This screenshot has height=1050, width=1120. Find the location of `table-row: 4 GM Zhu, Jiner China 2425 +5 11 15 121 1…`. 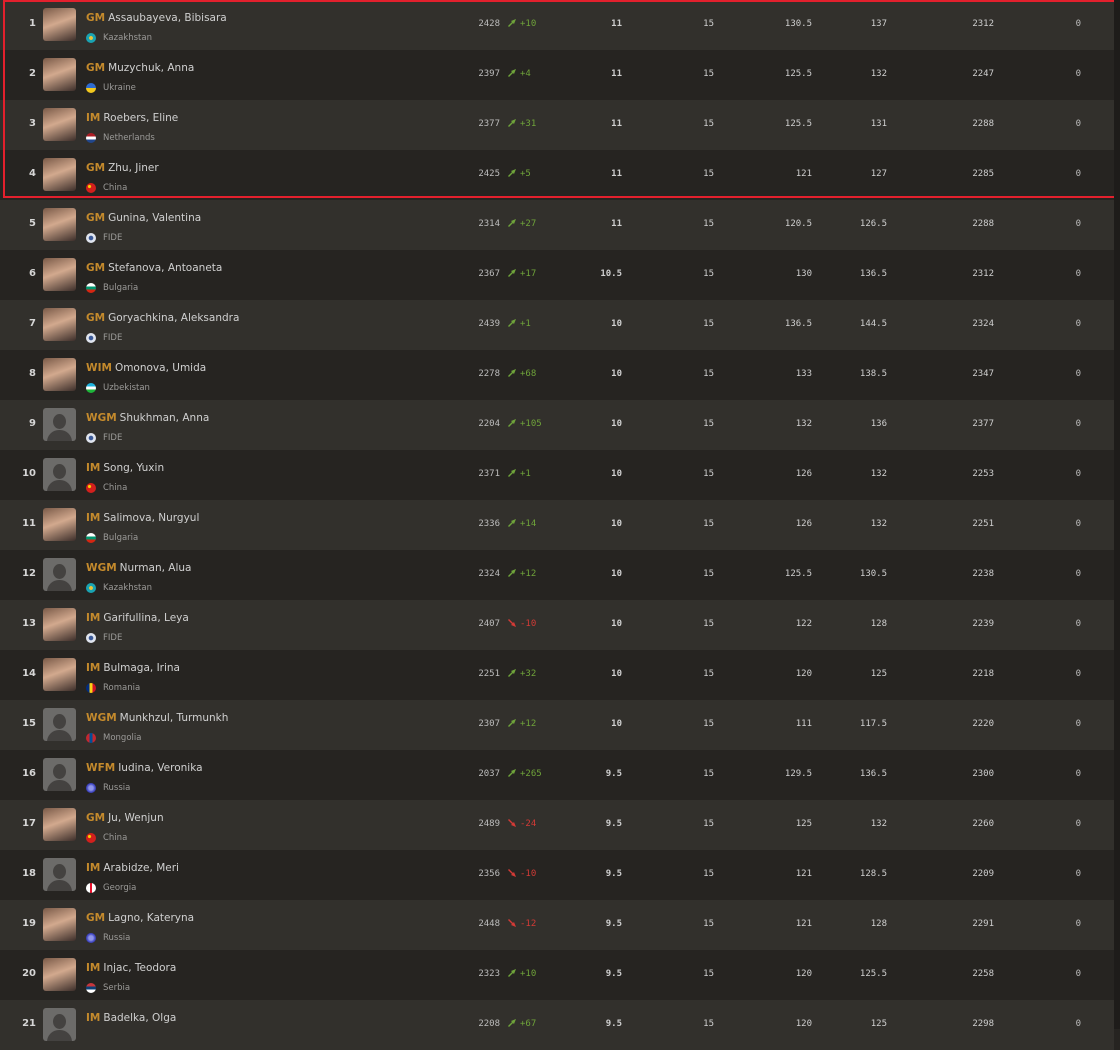

table-row: 4 GM Zhu, Jiner China 2425 +5 11 15 121 1… is located at coordinates (557, 175).